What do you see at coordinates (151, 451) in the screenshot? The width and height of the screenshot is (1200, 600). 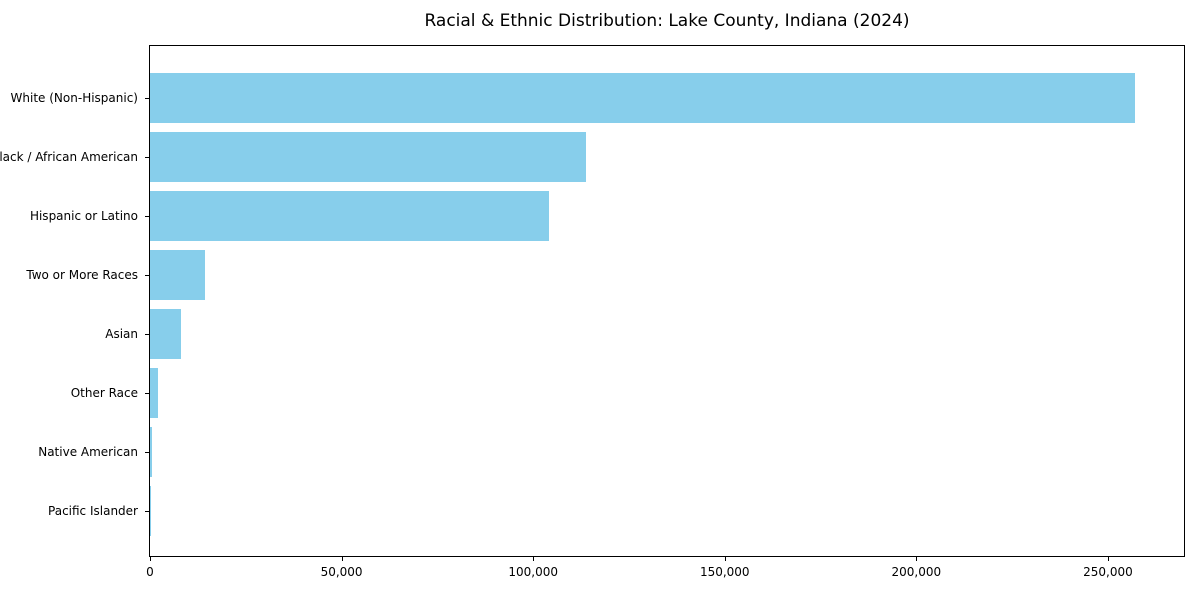 I see `bar-native-american` at bounding box center [151, 451].